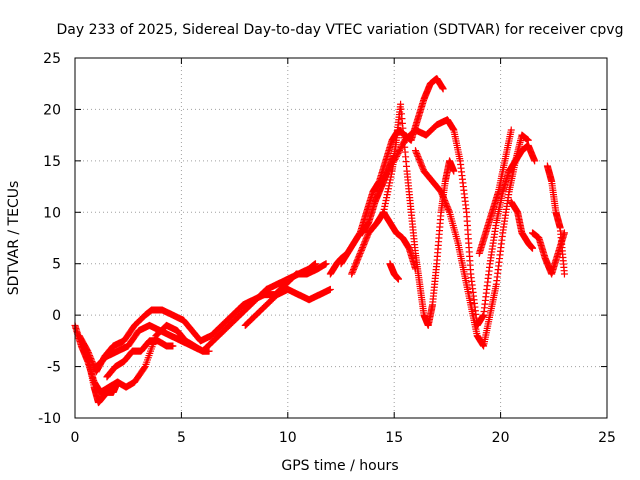 Image resolution: width=640 pixels, height=480 pixels. I want to click on x-tick-labels: 0 5 10 15 20 25, so click(343, 438).